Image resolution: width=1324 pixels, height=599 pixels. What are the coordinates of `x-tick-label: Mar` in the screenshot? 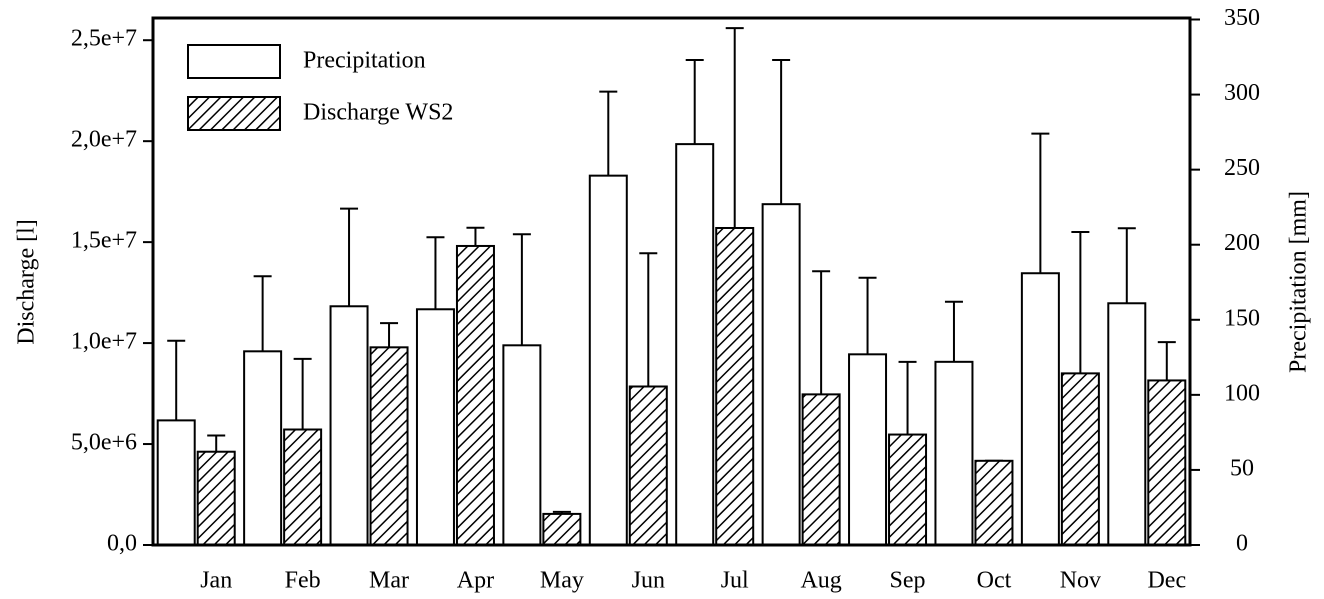 It's located at (389, 581).